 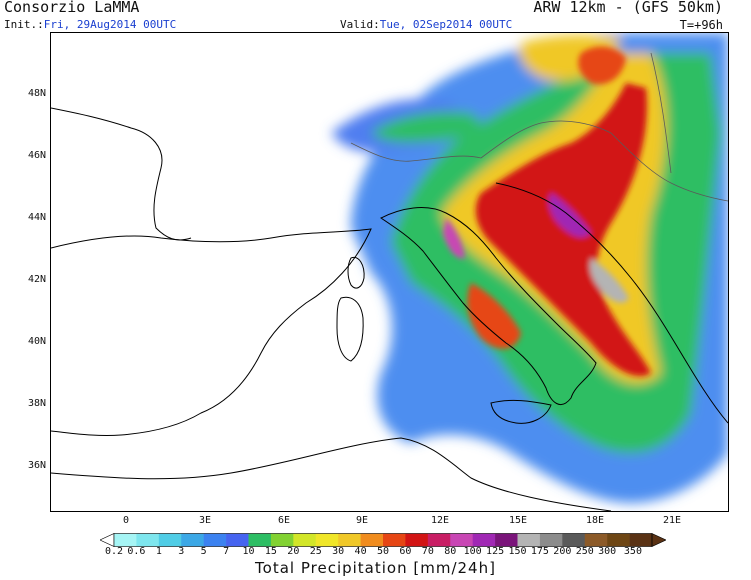 What do you see at coordinates (427, 551) in the screenshot?
I see `colorbar-value-label: 70` at bounding box center [427, 551].